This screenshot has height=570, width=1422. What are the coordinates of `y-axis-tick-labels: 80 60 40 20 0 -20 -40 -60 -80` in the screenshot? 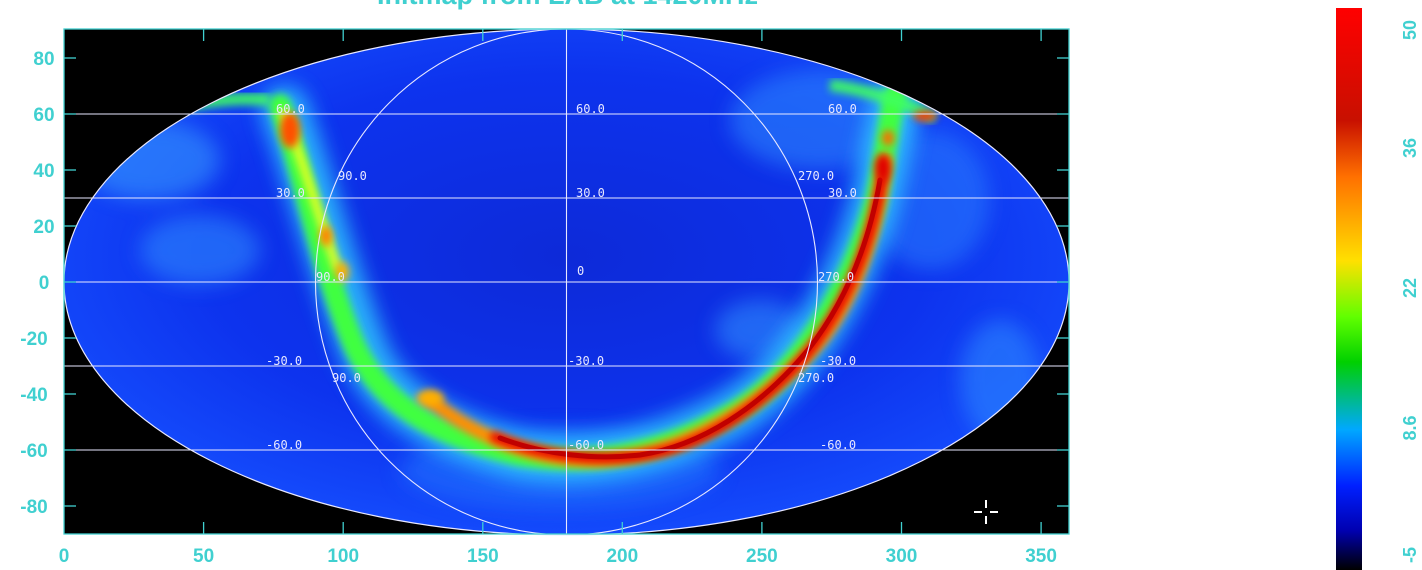 It's located at (37, 283).